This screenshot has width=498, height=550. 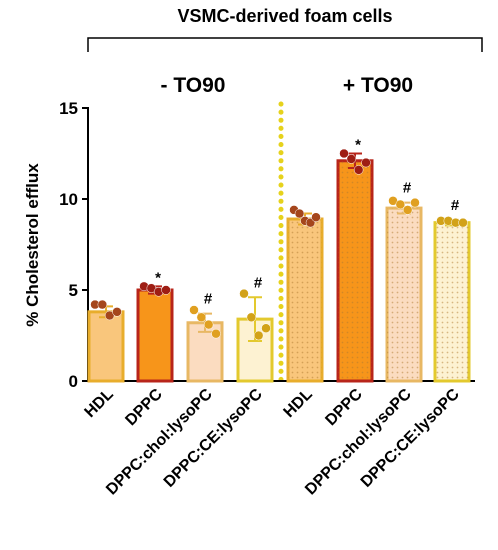 I want to click on x-tick-label: DPPC:CE:lysoPC, so click(x=213, y=437).